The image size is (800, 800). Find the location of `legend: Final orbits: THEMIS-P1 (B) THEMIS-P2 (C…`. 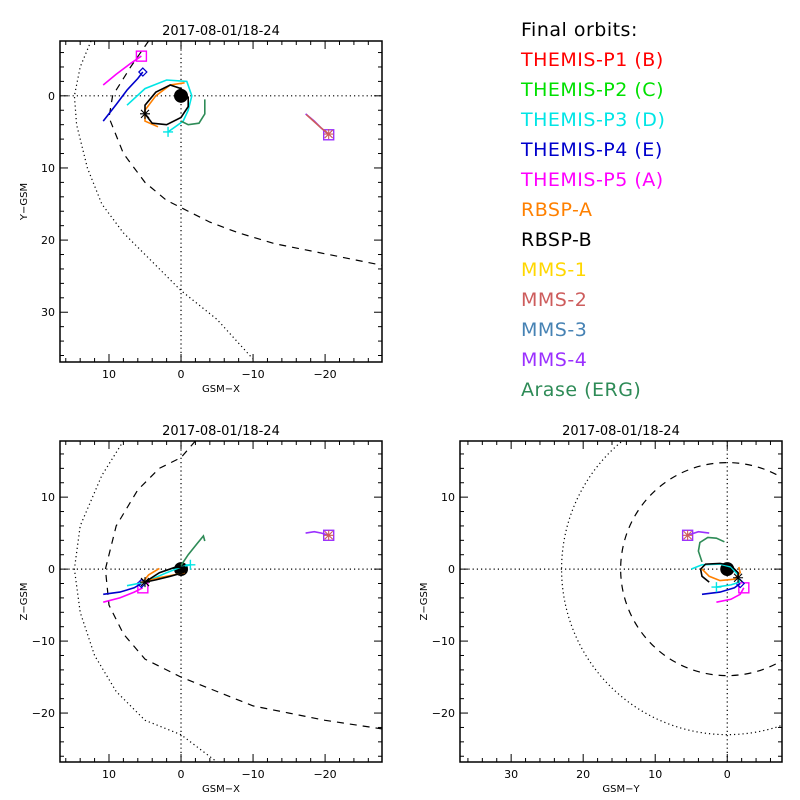

legend: Final orbits: THEMIS-P1 (B) THEMIS-P2 (C… is located at coordinates (593, 210).